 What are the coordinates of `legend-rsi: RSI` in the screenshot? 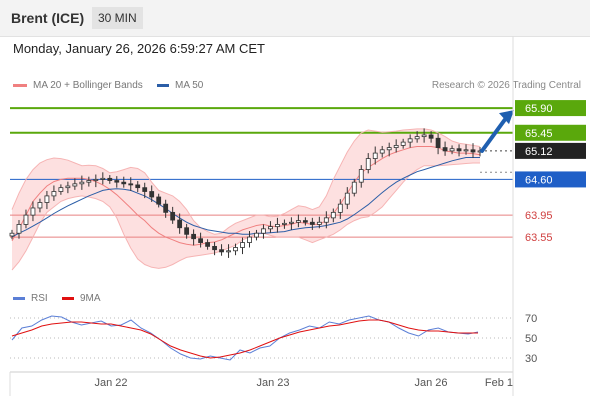 It's located at (30, 298).